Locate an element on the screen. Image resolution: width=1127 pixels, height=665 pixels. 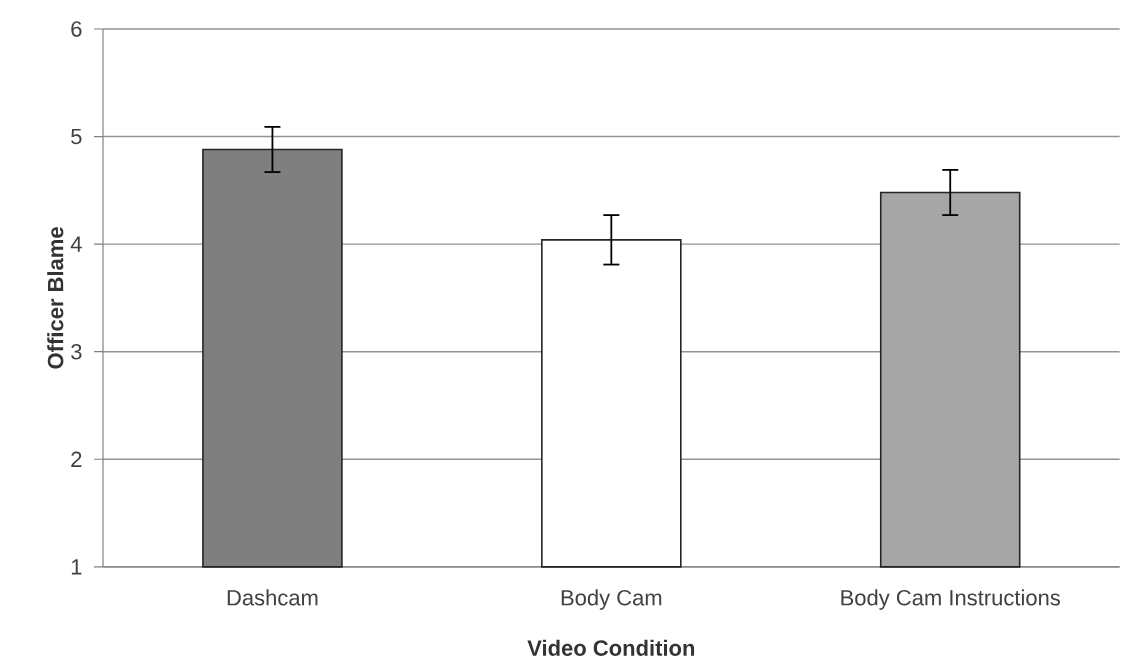
y-tick-label: 3 is located at coordinates (76, 352).